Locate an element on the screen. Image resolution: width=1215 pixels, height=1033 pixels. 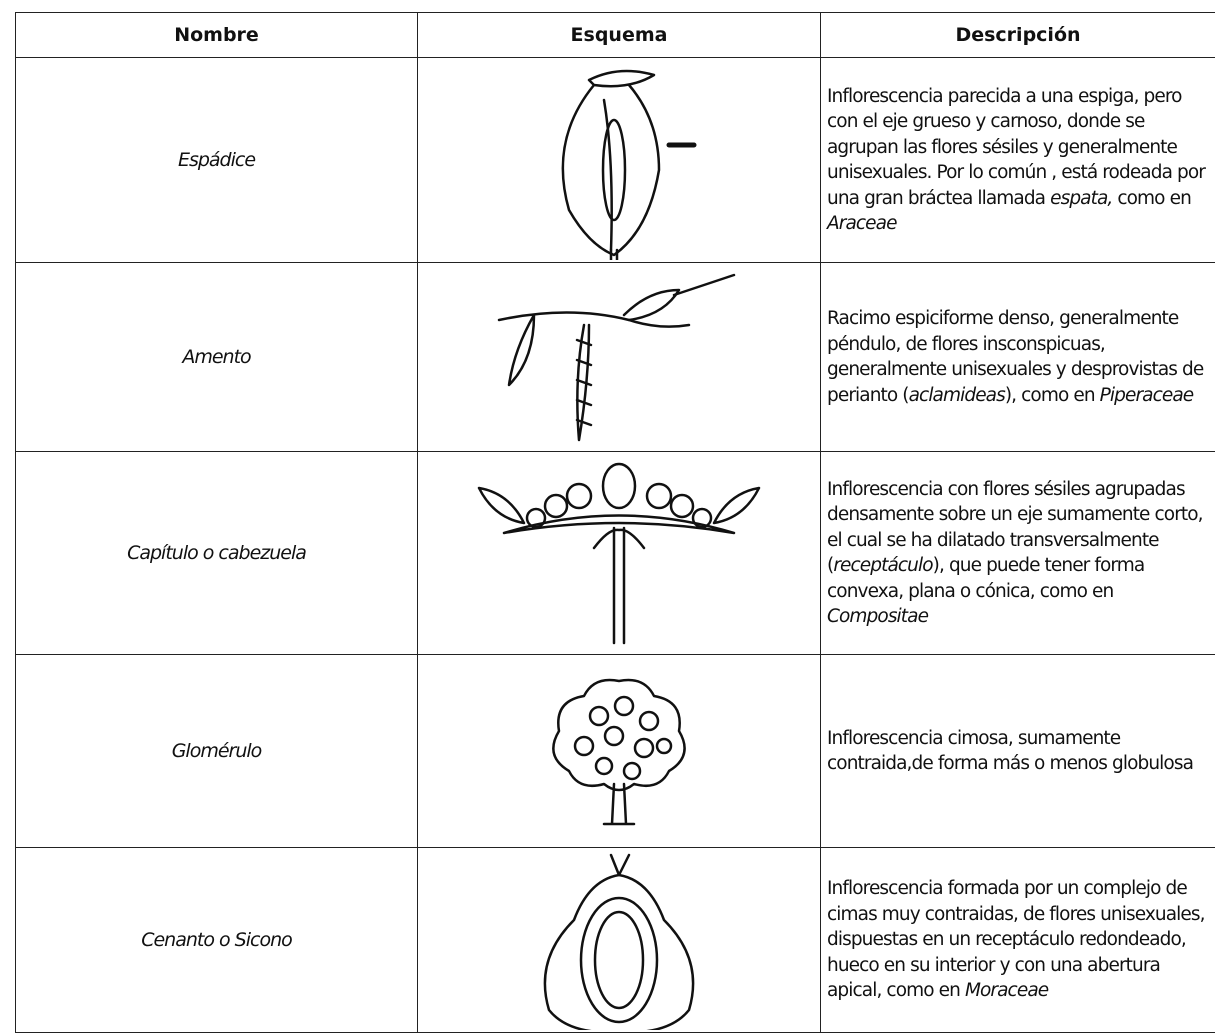
header-cell: Esquema is located at coordinates (619, 35).